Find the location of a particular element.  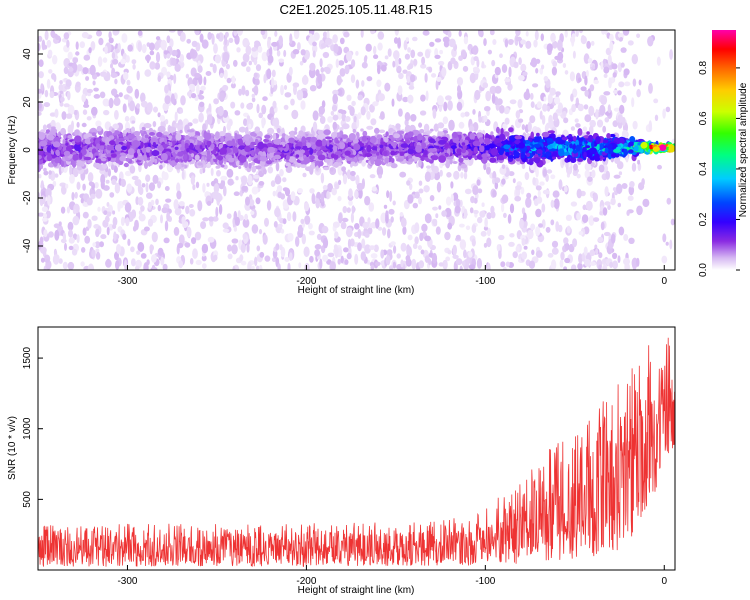

chart-title: C2E1.2025.105.11.48.R15 is located at coordinates (356, 9).